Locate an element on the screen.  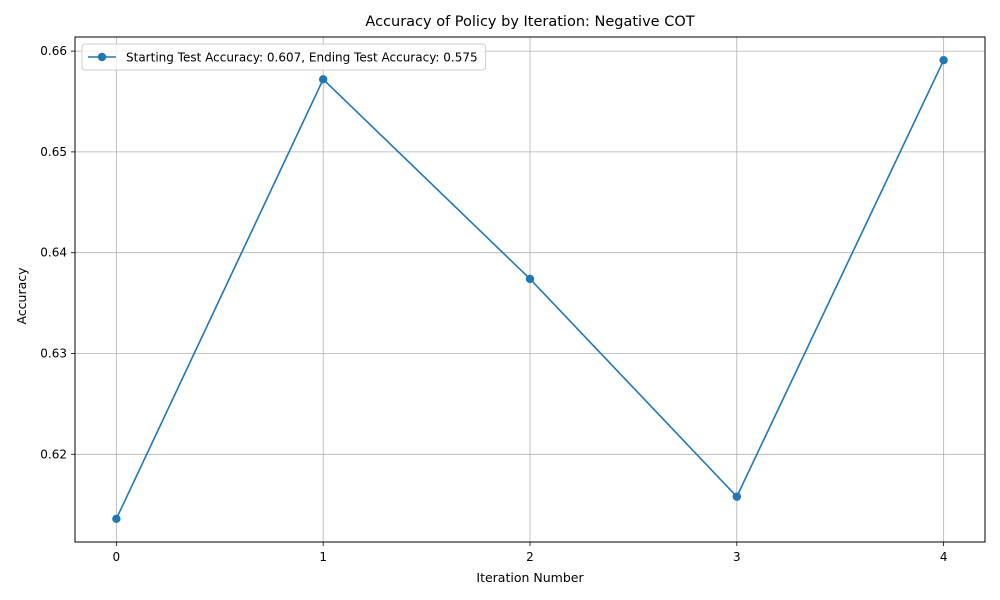
x-tick-label: 0 is located at coordinates (117, 557).